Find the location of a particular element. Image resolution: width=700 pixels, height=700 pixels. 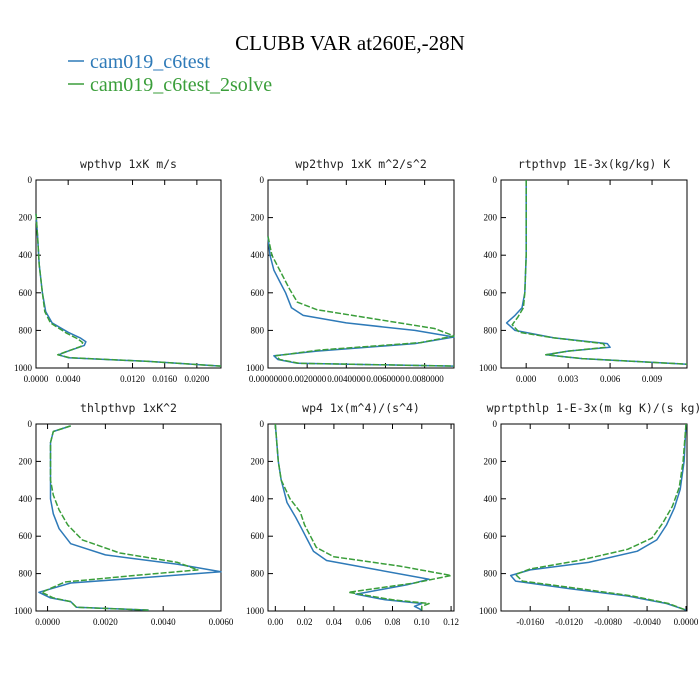

x-tick-label: 0.00 is located at coordinates (275, 622).